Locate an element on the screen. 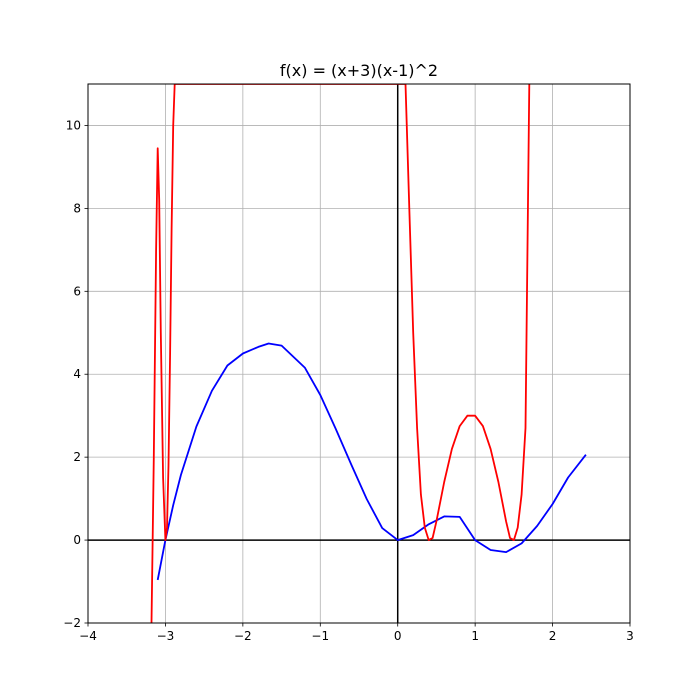  y-tick-label: 8 is located at coordinates (77, 208).